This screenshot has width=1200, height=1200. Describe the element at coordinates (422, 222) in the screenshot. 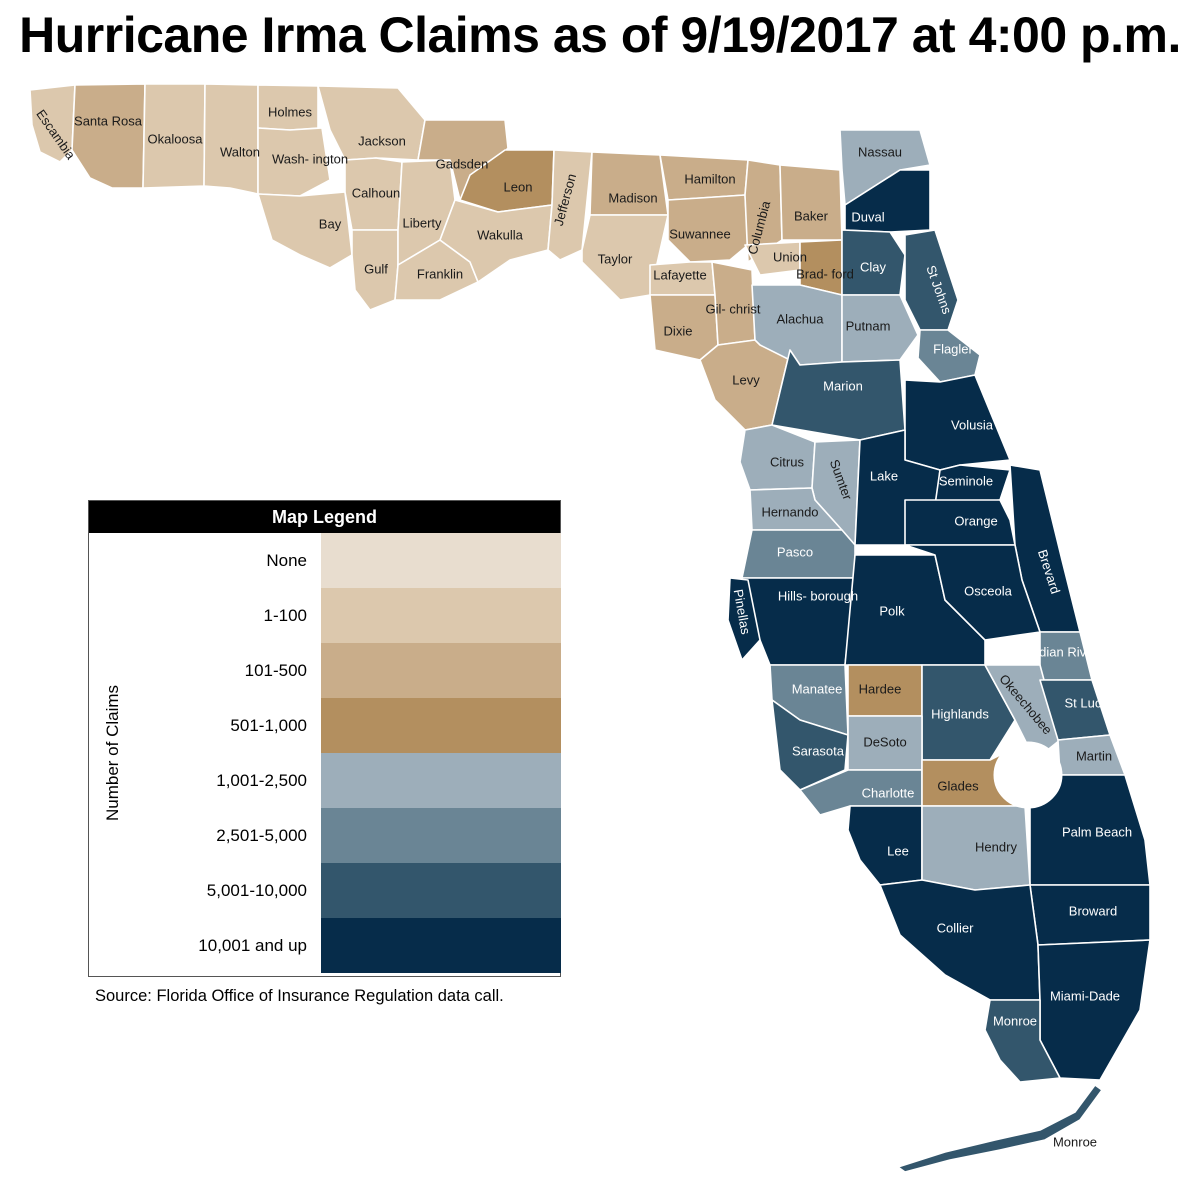

I see `county-label-liberty: Liberty` at that location.